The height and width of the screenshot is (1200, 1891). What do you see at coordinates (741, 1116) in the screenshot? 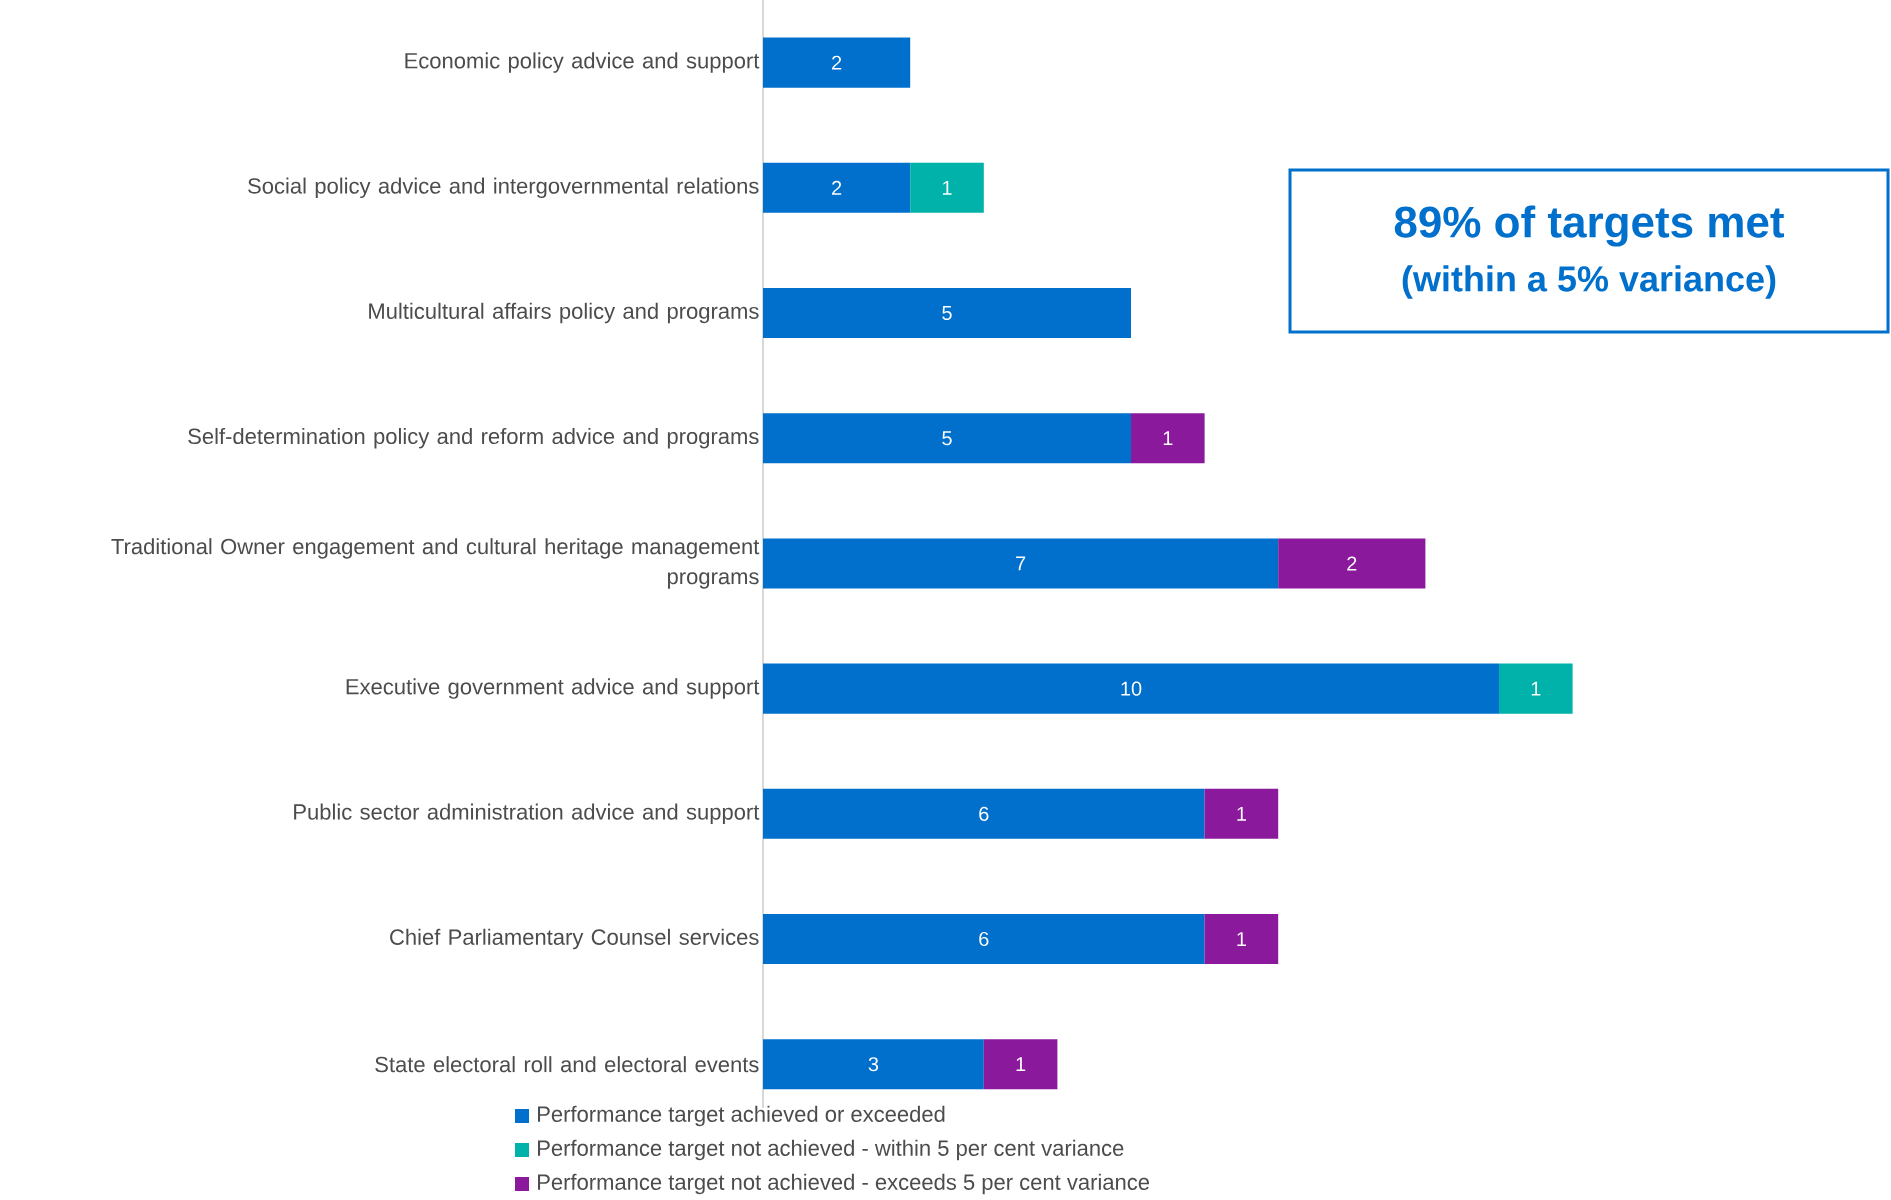
I see `legend-label: Performance target achieved or exceeded` at bounding box center [741, 1116].